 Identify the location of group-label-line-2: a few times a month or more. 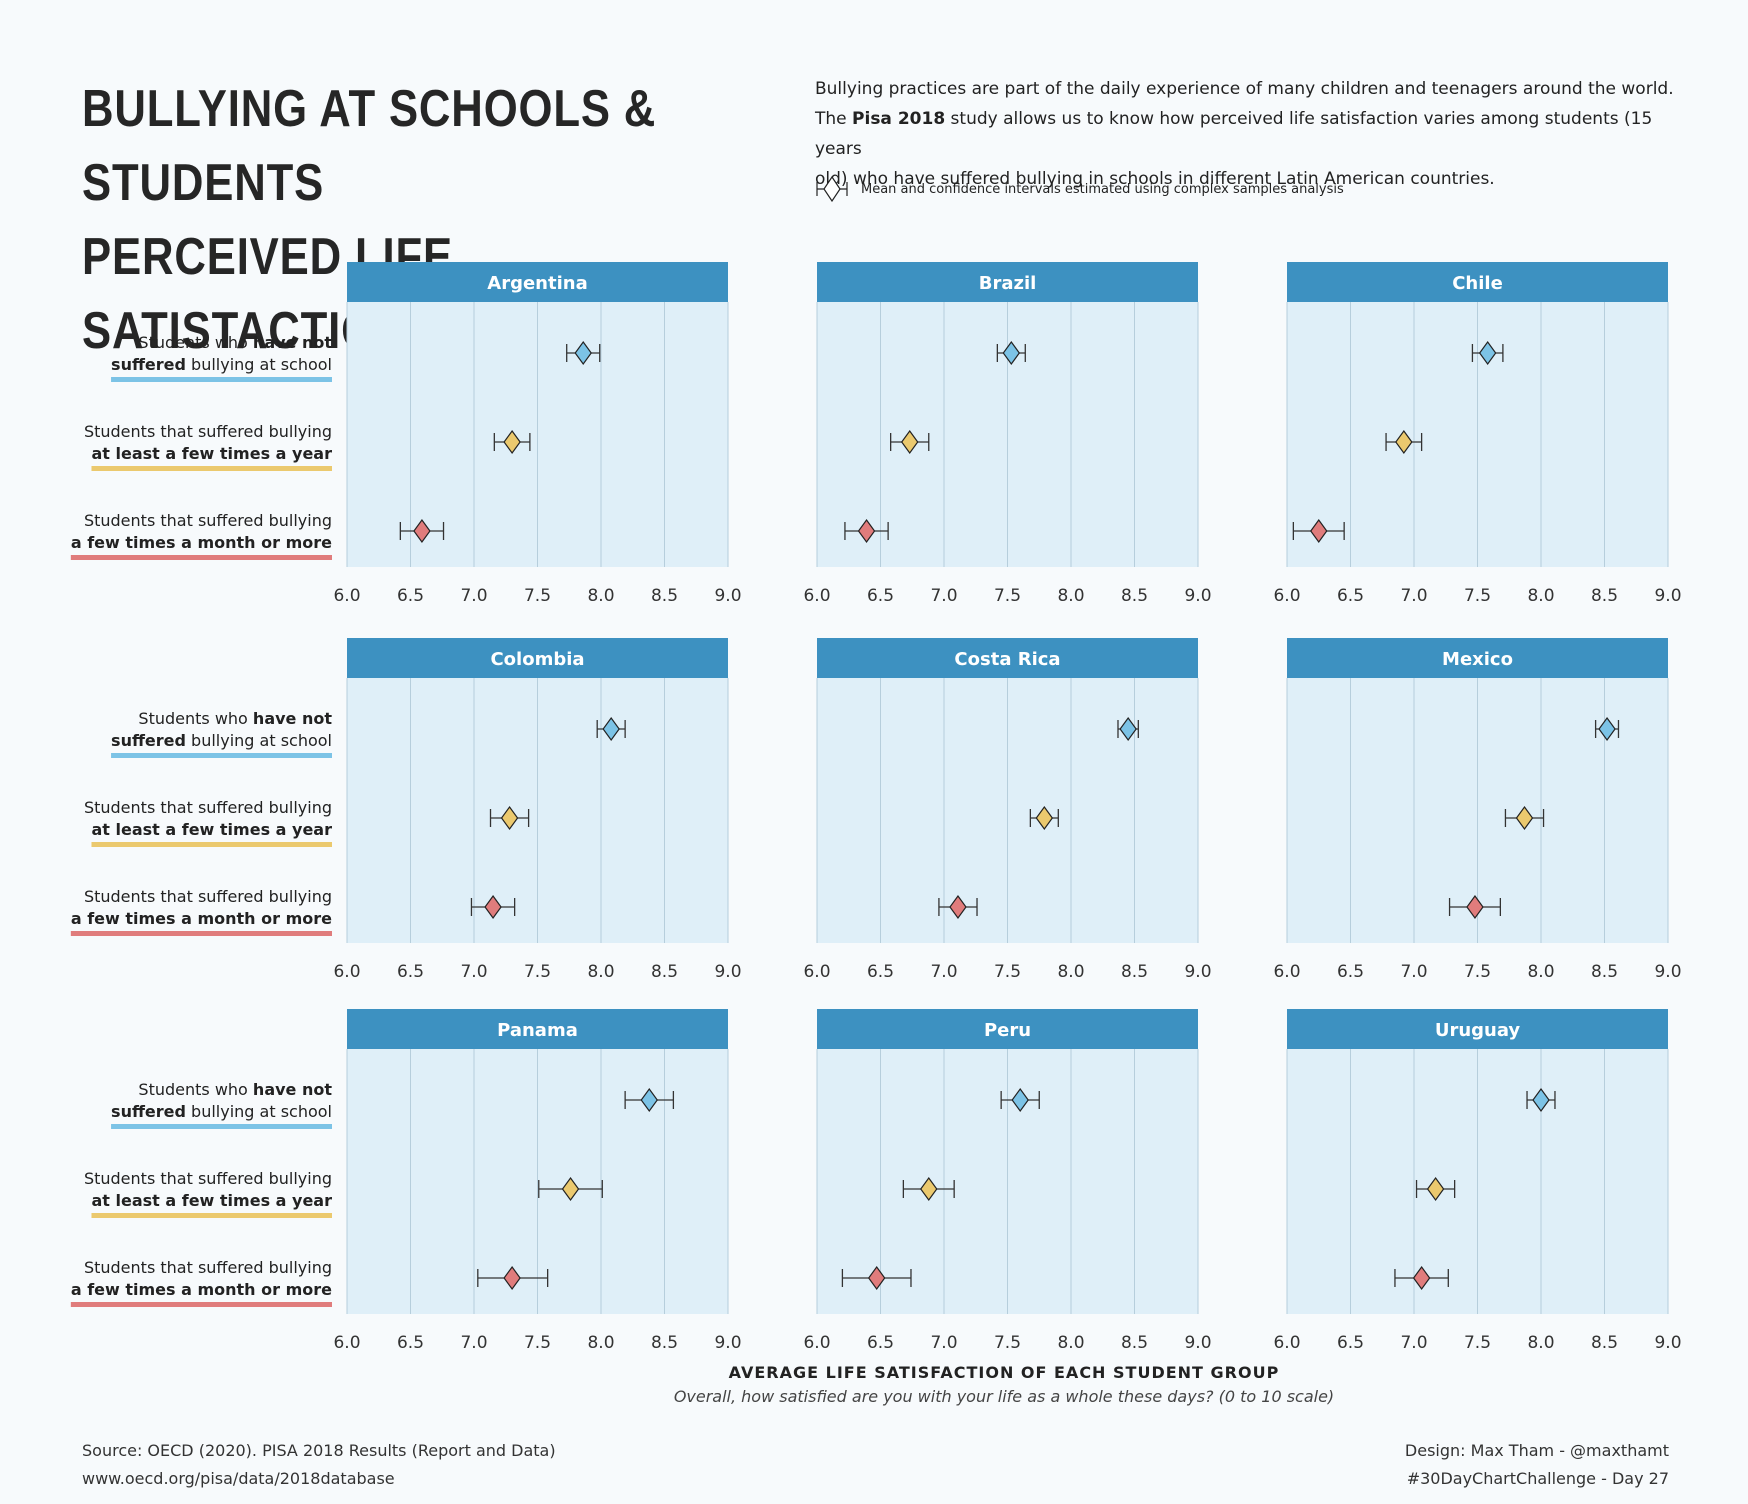
(201, 1289).